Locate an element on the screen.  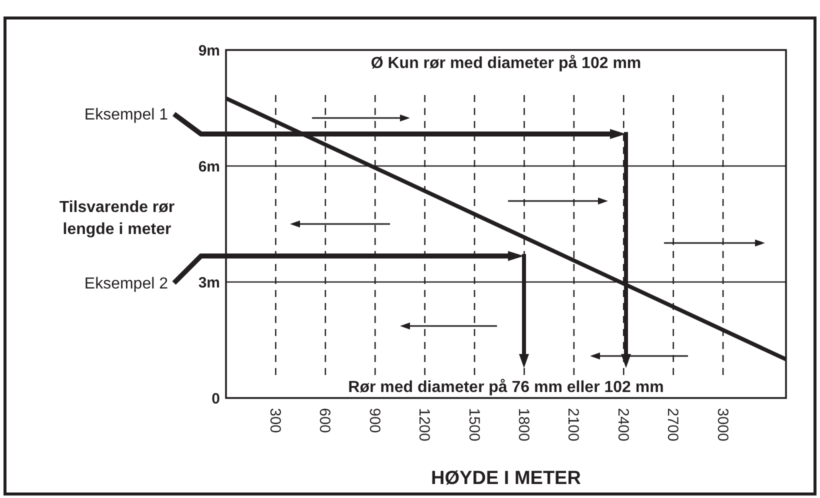
y-tick-label: 3m is located at coordinates (209, 283).